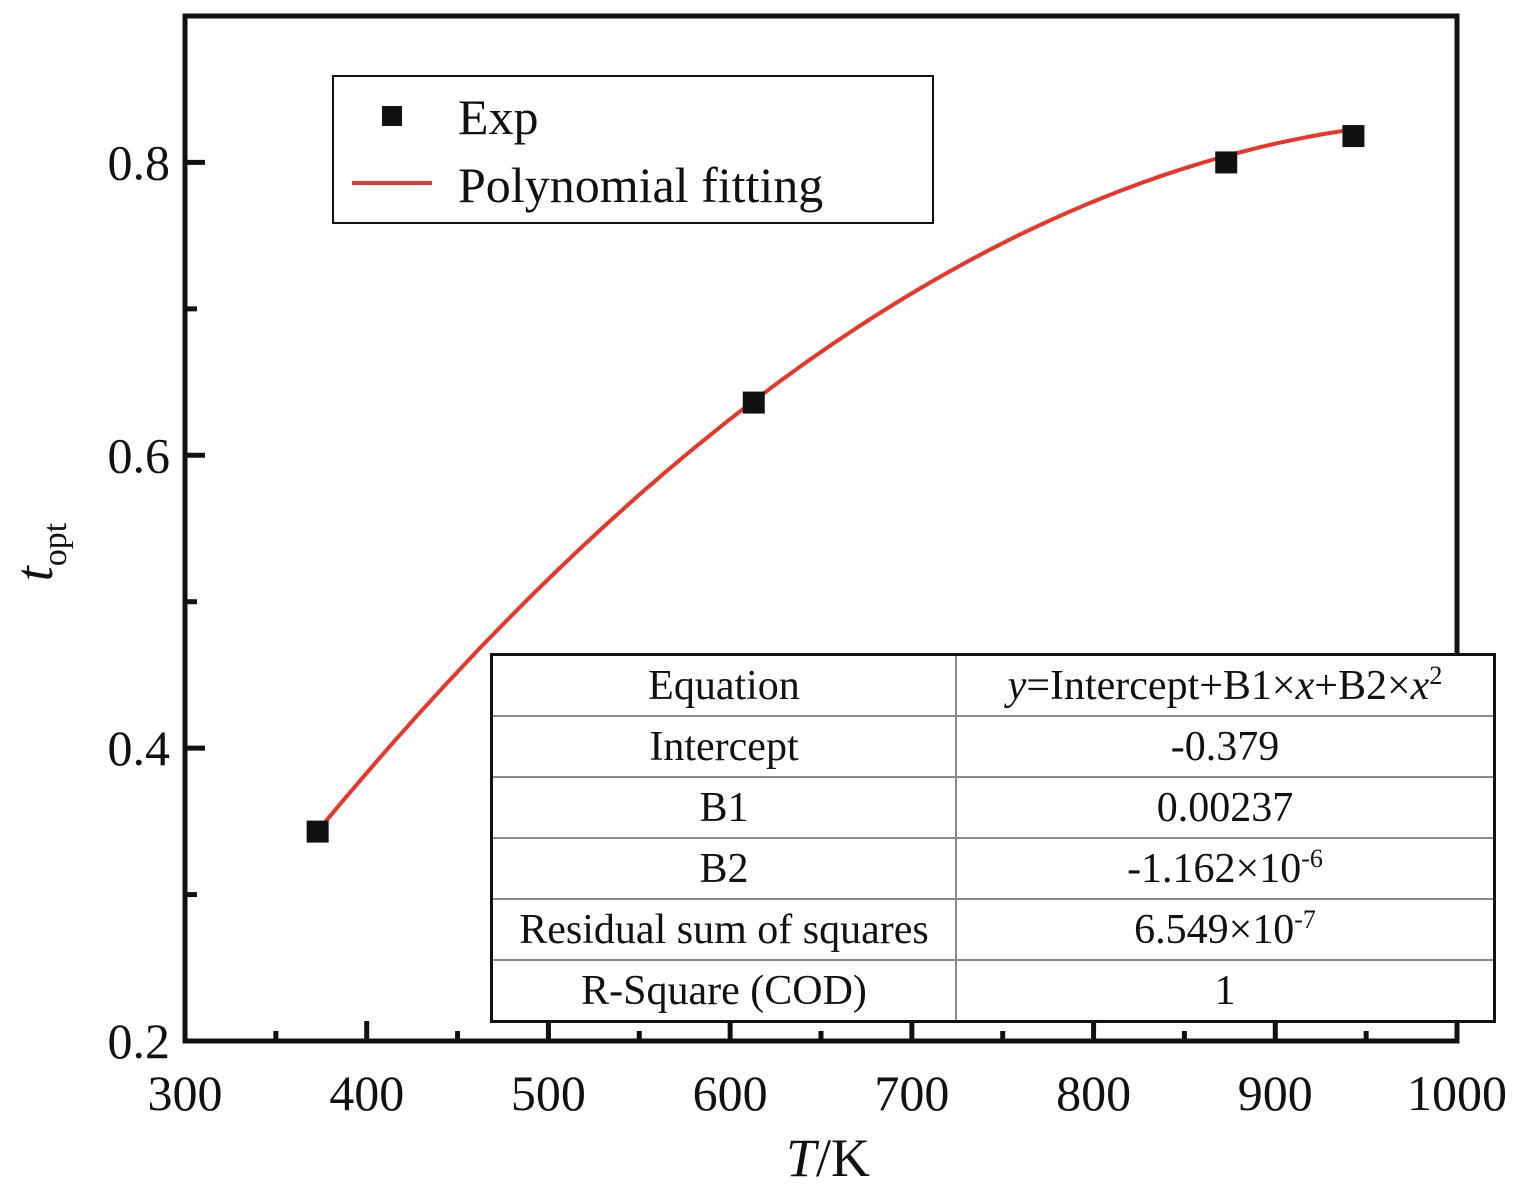  What do you see at coordinates (911, 1093) in the screenshot?
I see `x-tick-label: 700` at bounding box center [911, 1093].